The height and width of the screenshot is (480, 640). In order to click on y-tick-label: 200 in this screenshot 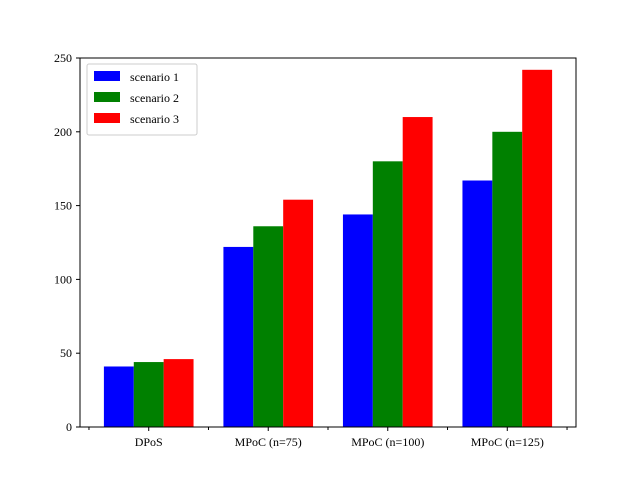, I will do `click(63, 132)`.